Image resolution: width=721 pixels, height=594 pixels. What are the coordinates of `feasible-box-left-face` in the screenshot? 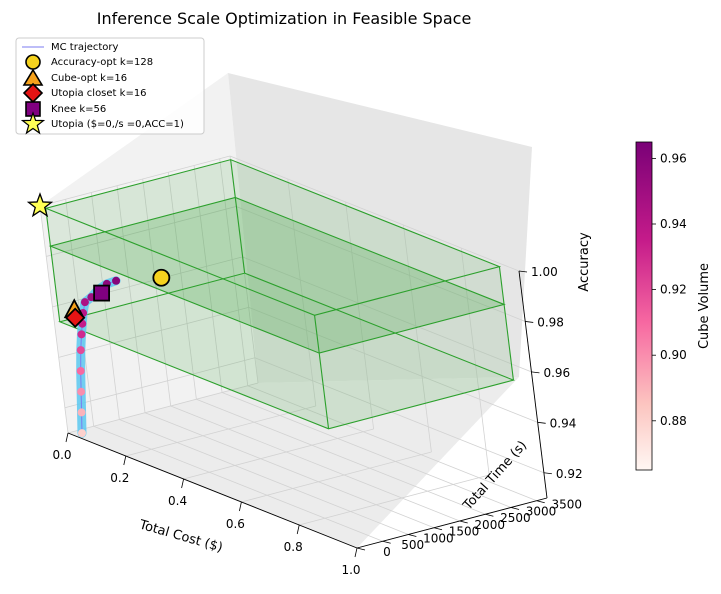 It's located at (145, 240).